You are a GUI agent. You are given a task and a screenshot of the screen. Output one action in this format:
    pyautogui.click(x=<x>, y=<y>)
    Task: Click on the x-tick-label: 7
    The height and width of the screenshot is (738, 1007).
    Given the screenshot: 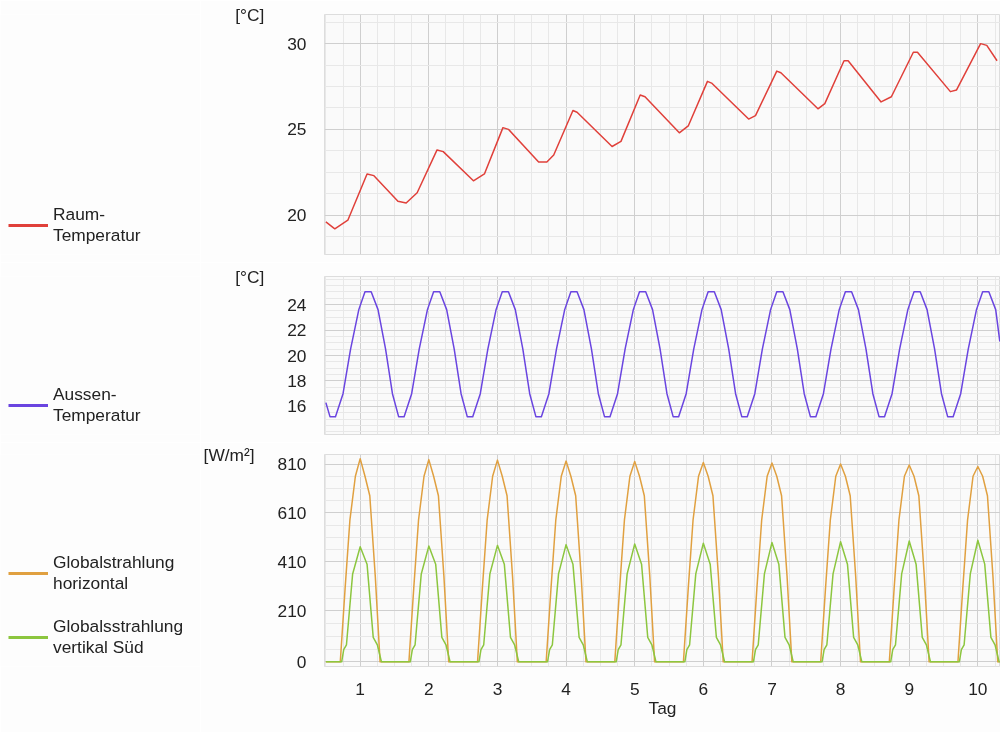 What is the action you would take?
    pyautogui.click(x=772, y=688)
    